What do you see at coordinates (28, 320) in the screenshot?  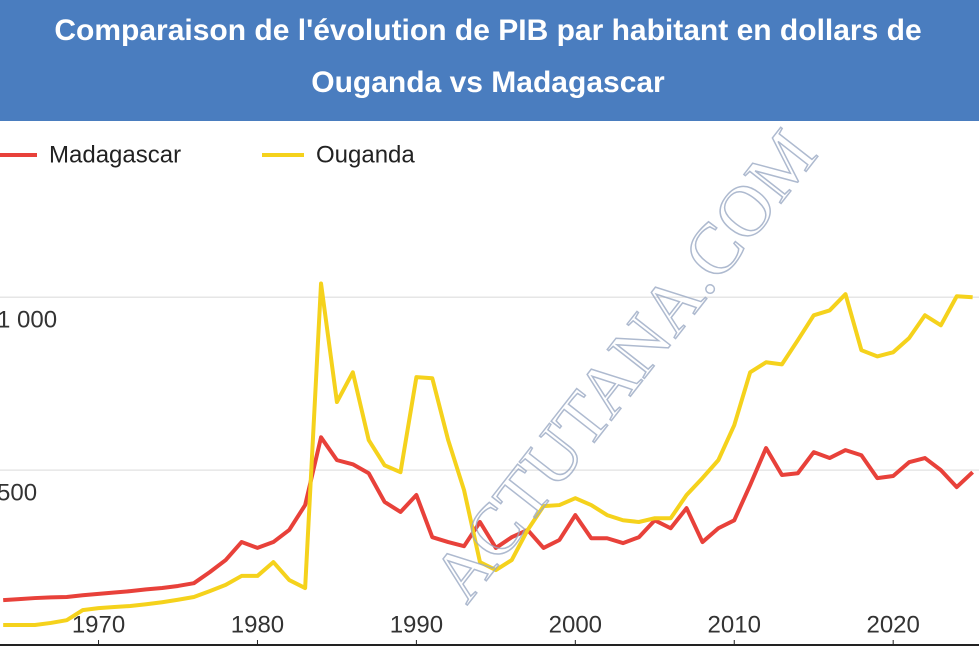 I see `y-tick-label: 1 000` at bounding box center [28, 320].